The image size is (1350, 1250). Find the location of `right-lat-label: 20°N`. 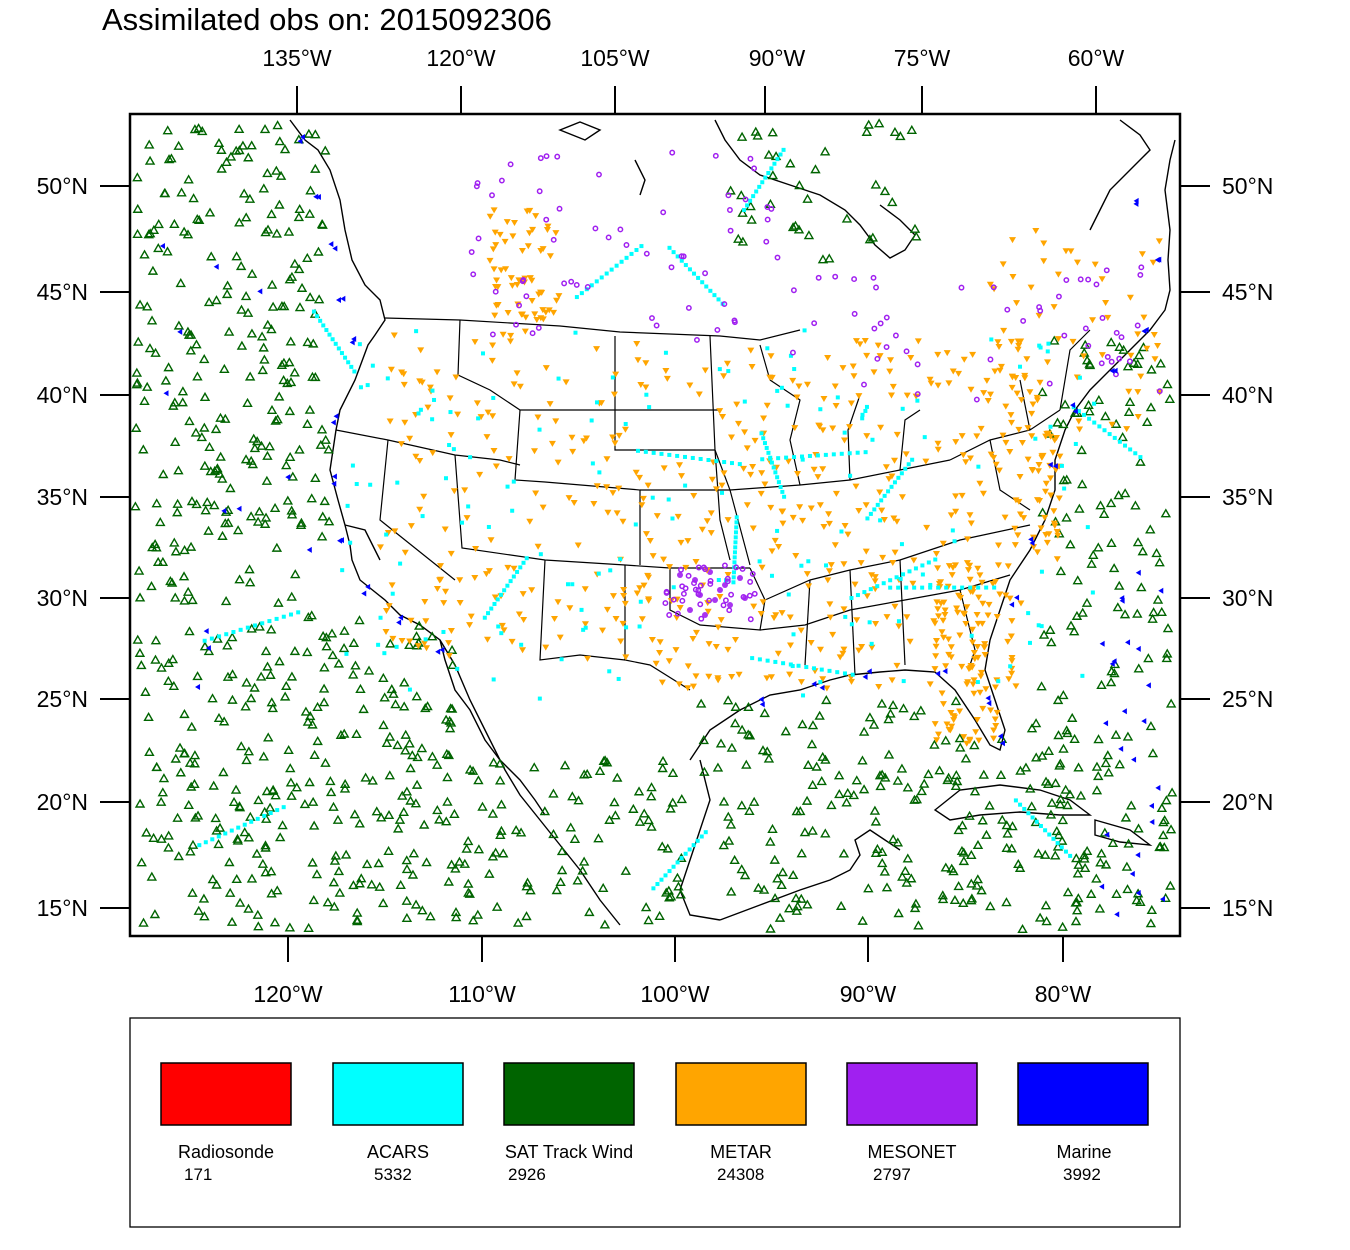

right-lat-label: 20°N is located at coordinates (1247, 802).